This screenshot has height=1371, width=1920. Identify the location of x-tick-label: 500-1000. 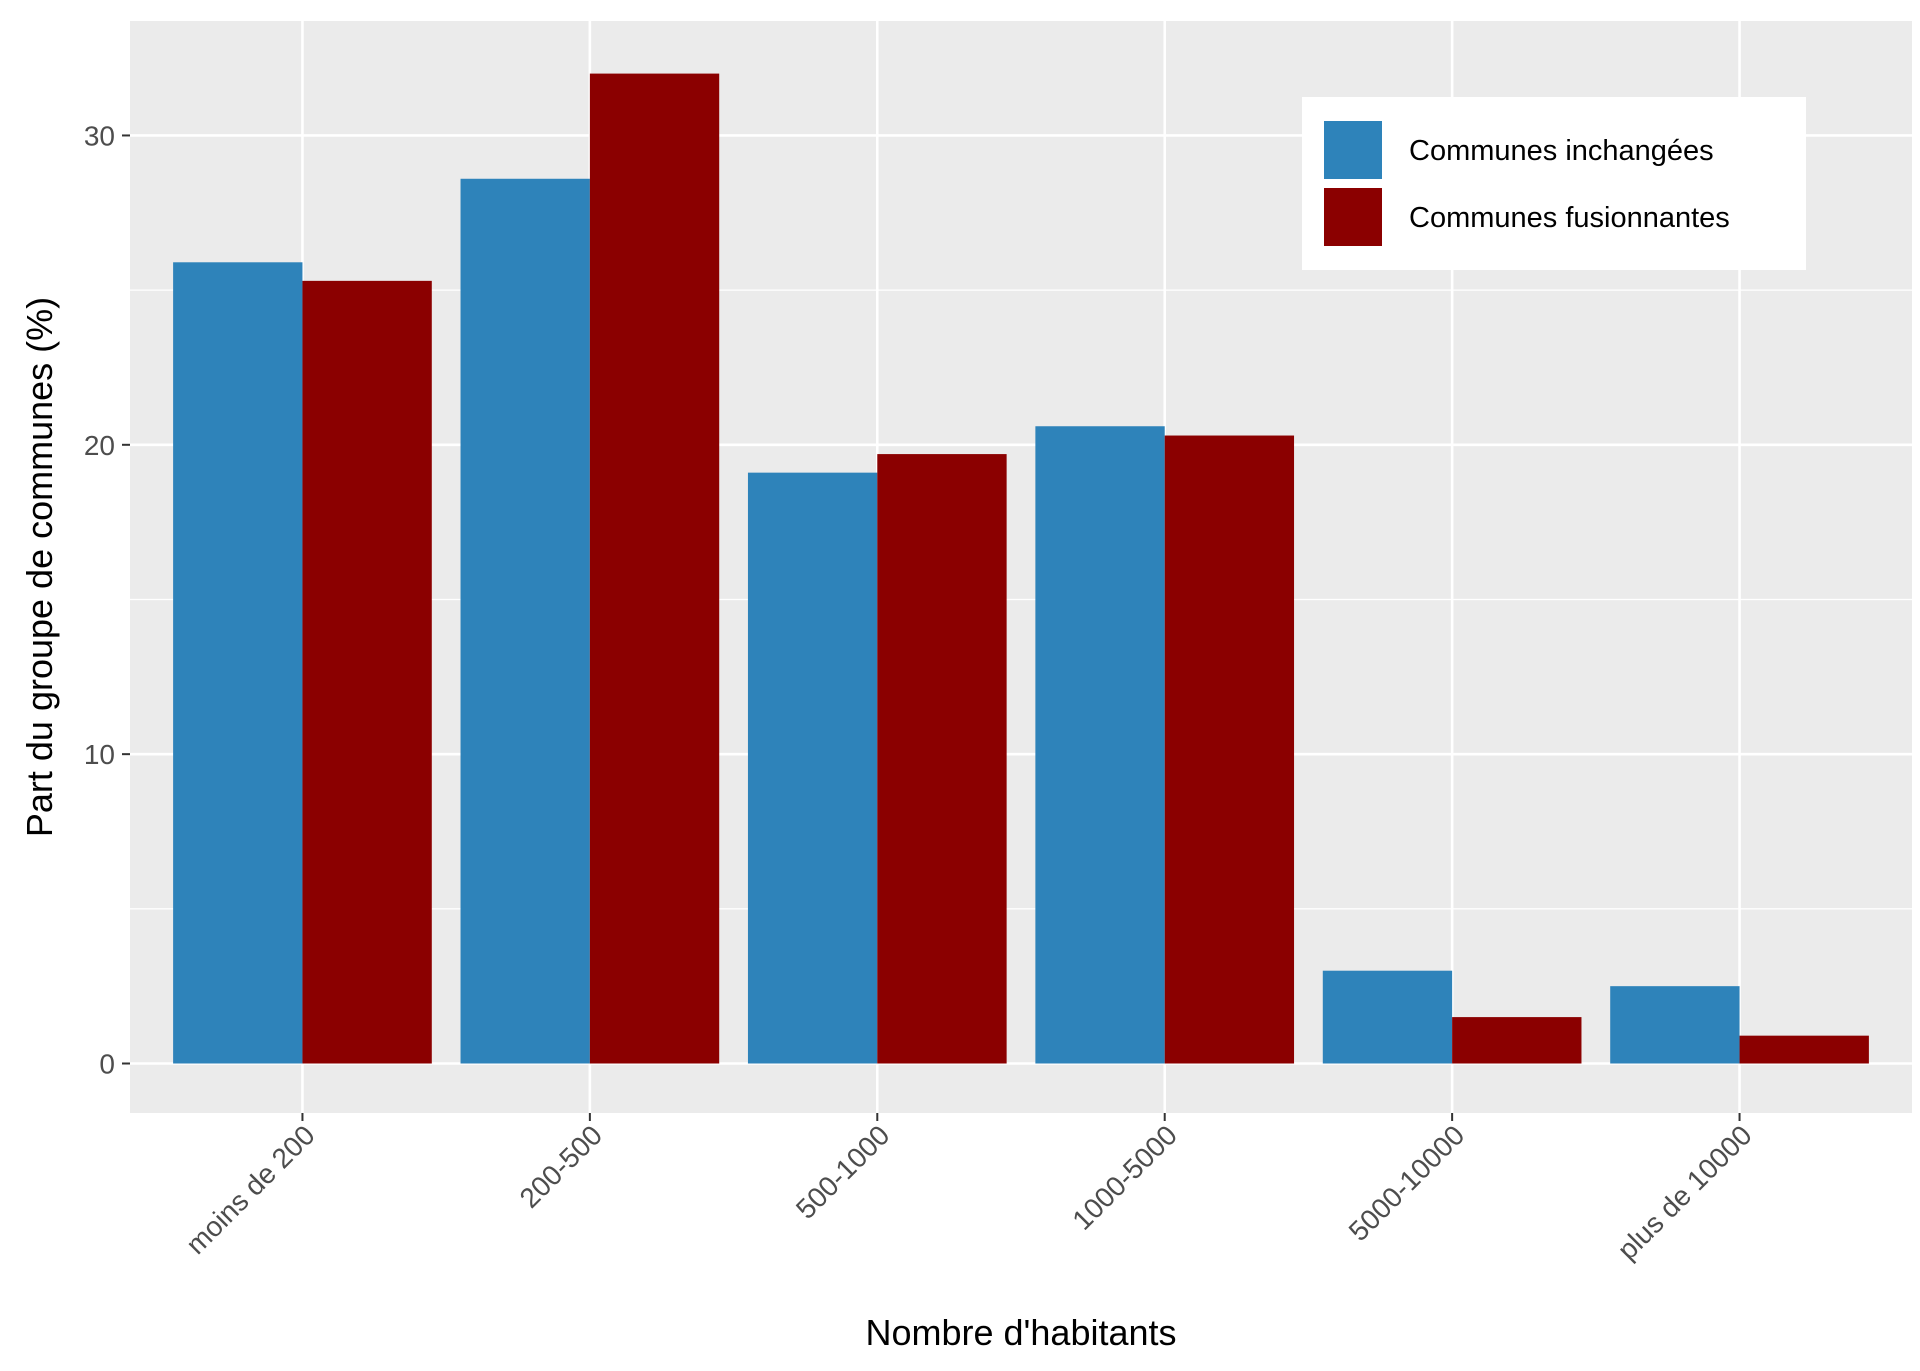
(843, 1172).